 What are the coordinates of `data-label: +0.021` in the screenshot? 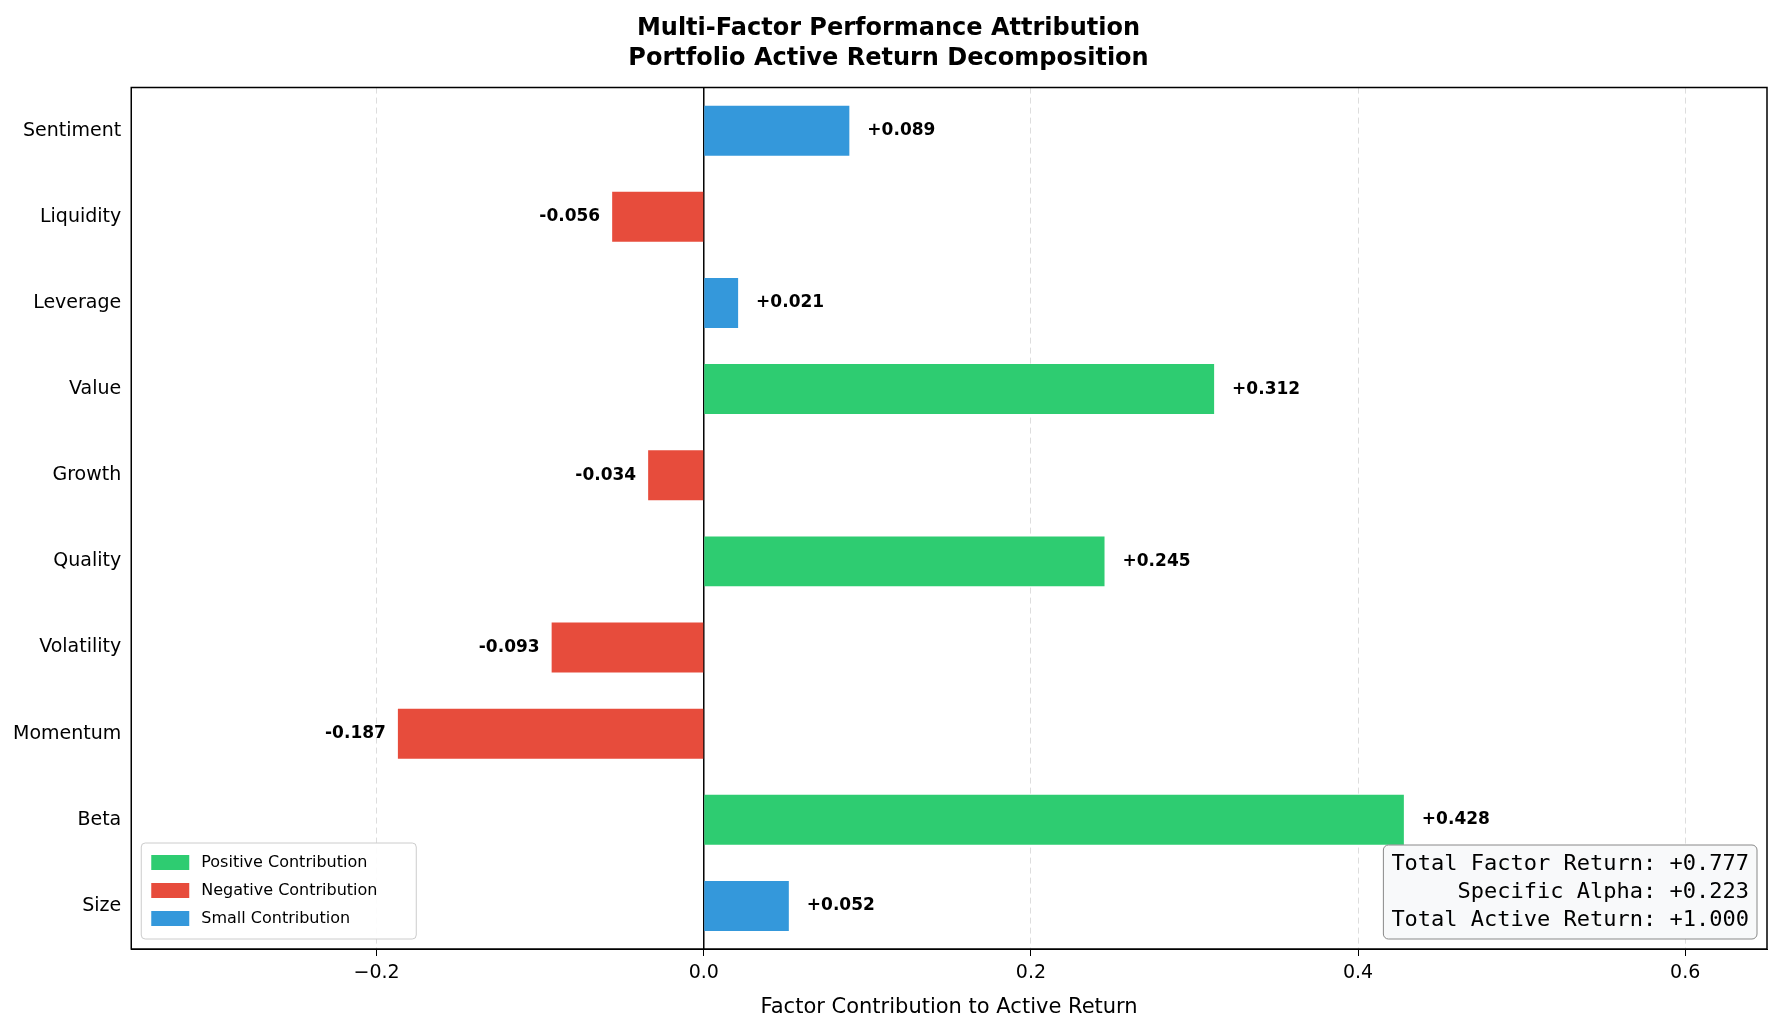 It's located at (790, 301).